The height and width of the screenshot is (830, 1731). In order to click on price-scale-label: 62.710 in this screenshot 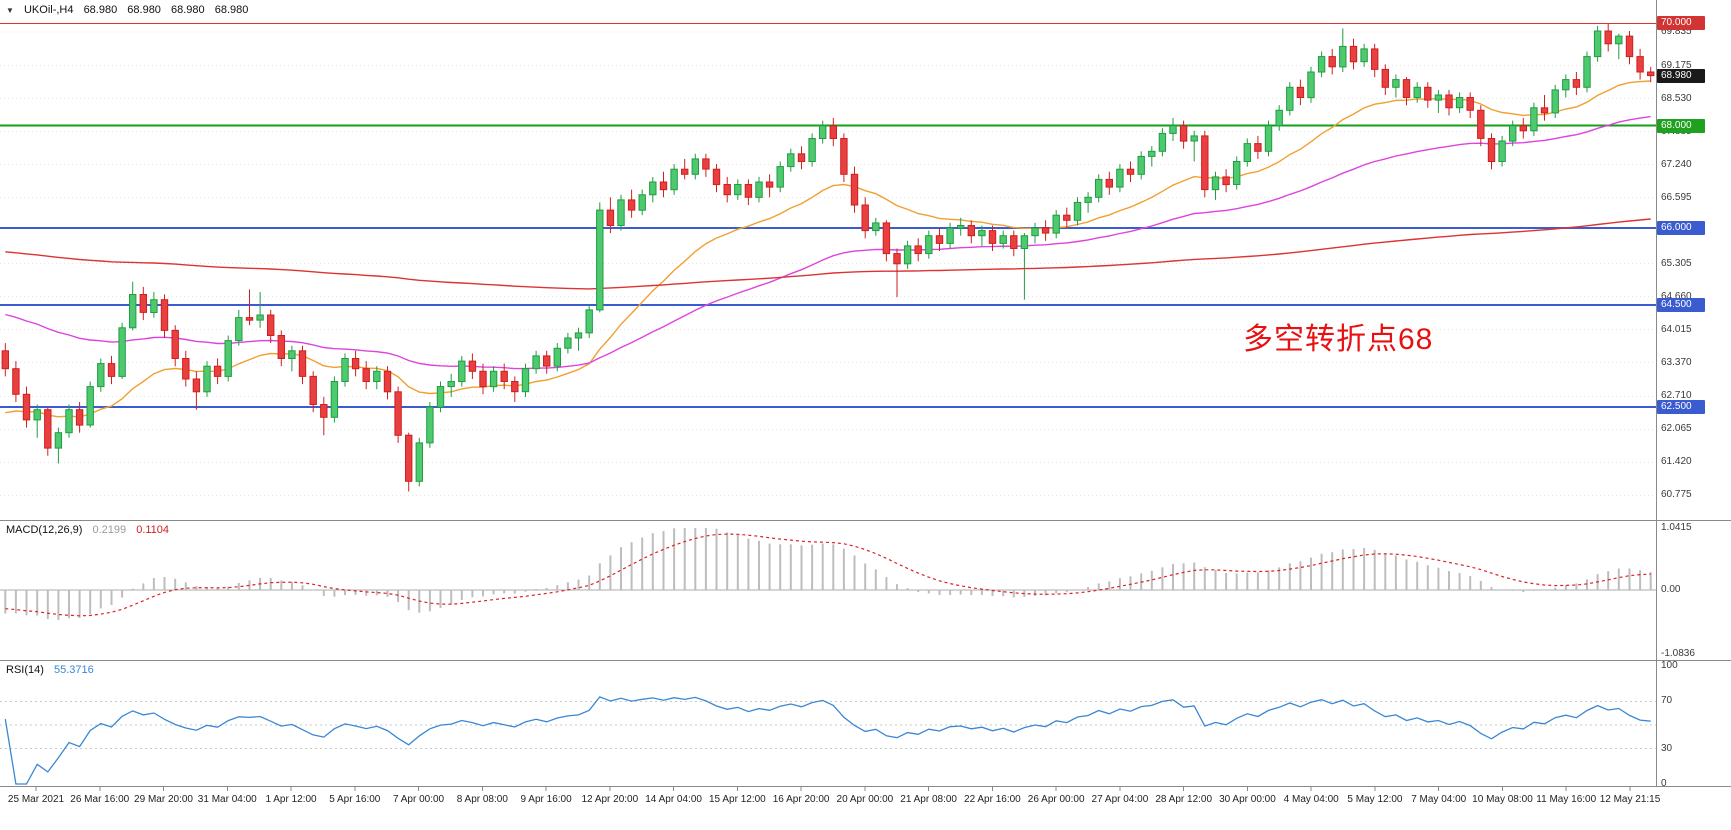, I will do `click(1676, 396)`.